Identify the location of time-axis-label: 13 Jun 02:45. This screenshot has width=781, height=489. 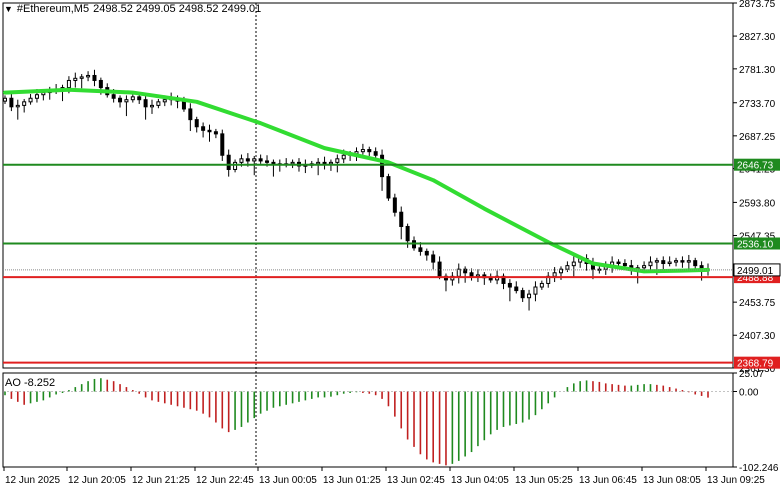
(416, 480).